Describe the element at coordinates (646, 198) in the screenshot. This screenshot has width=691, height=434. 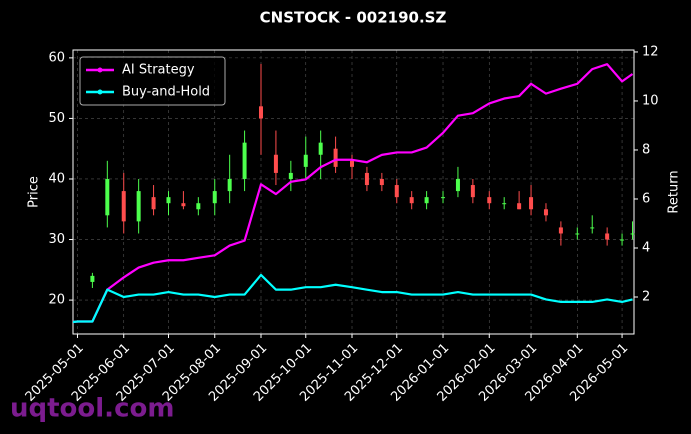
I see `y2-tick-label: 6` at that location.